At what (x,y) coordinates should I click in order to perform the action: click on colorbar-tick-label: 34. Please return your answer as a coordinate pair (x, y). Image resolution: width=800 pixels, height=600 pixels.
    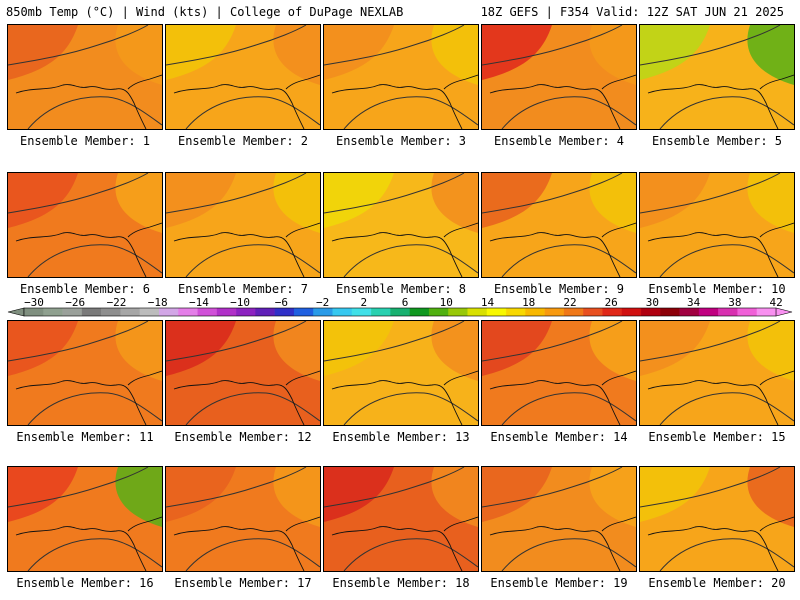
    Looking at the image, I should click on (694, 302).